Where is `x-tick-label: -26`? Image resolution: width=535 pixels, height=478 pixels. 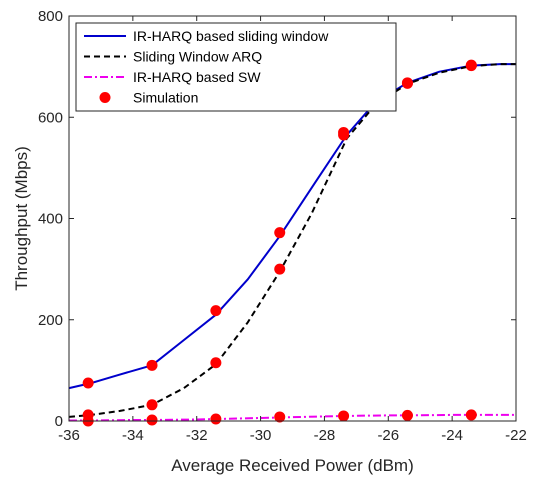
x-tick-label: -26 is located at coordinates (388, 435).